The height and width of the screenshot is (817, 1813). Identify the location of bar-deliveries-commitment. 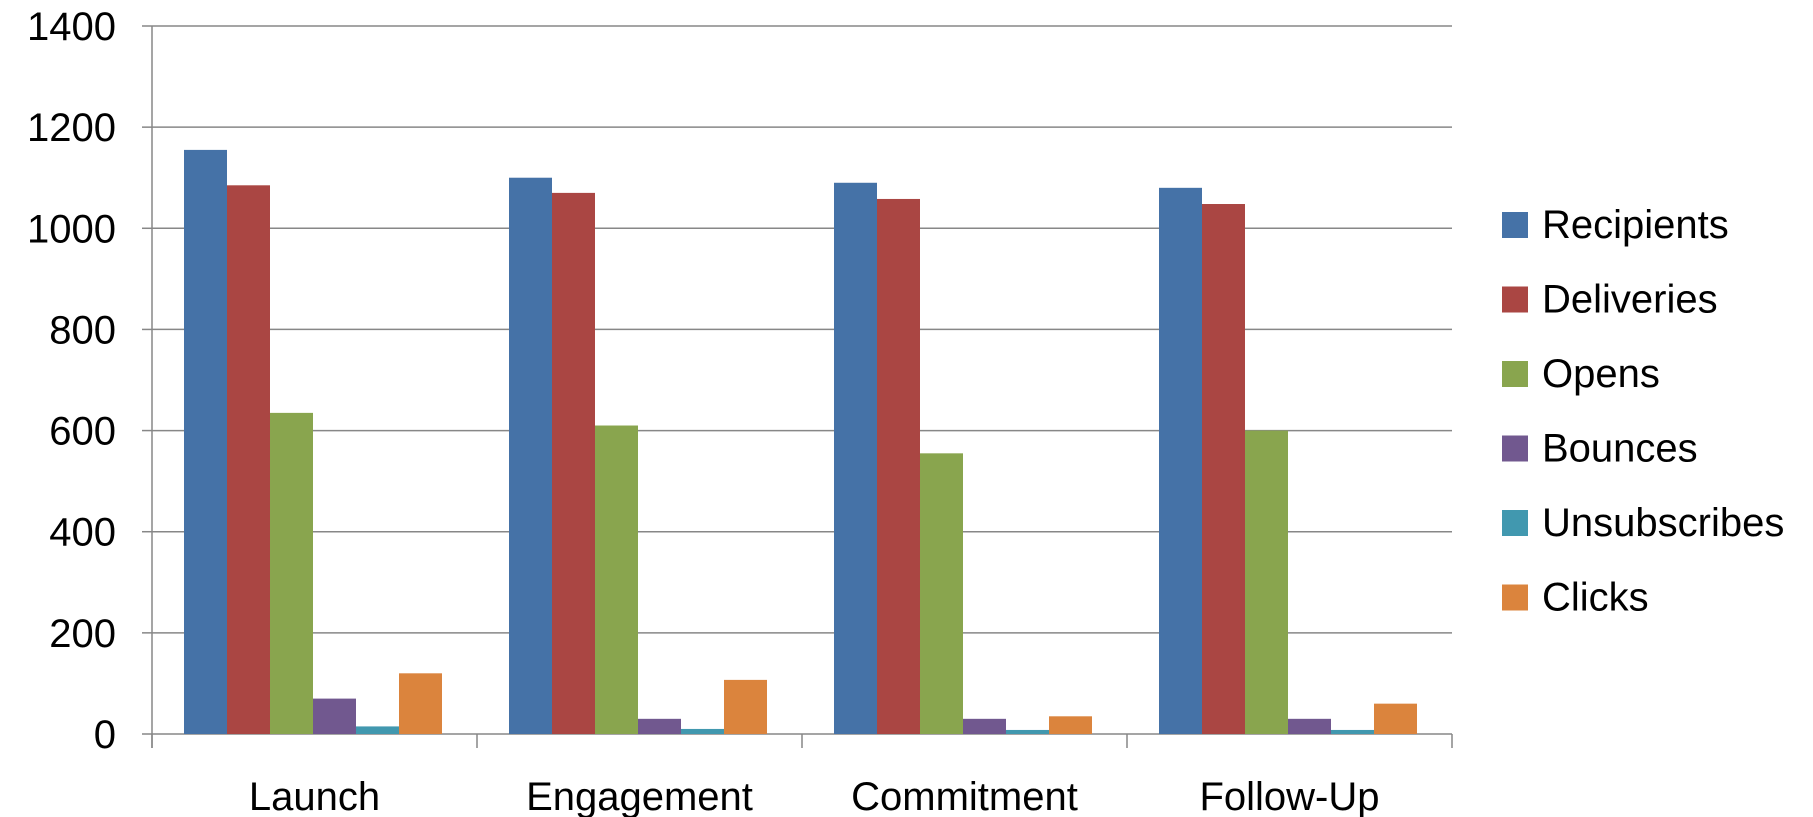
(898, 466).